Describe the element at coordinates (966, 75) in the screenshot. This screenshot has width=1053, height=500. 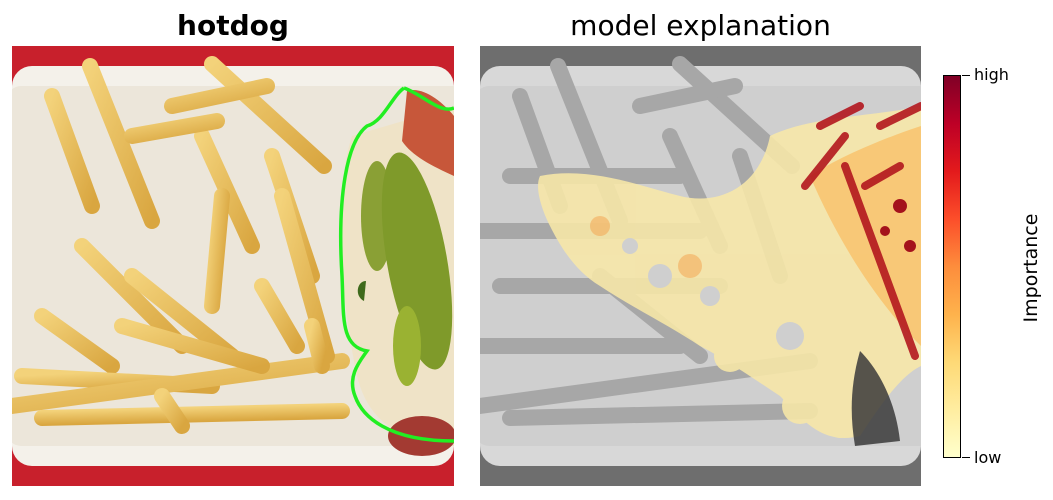
I see `colorbar-tick-high` at that location.